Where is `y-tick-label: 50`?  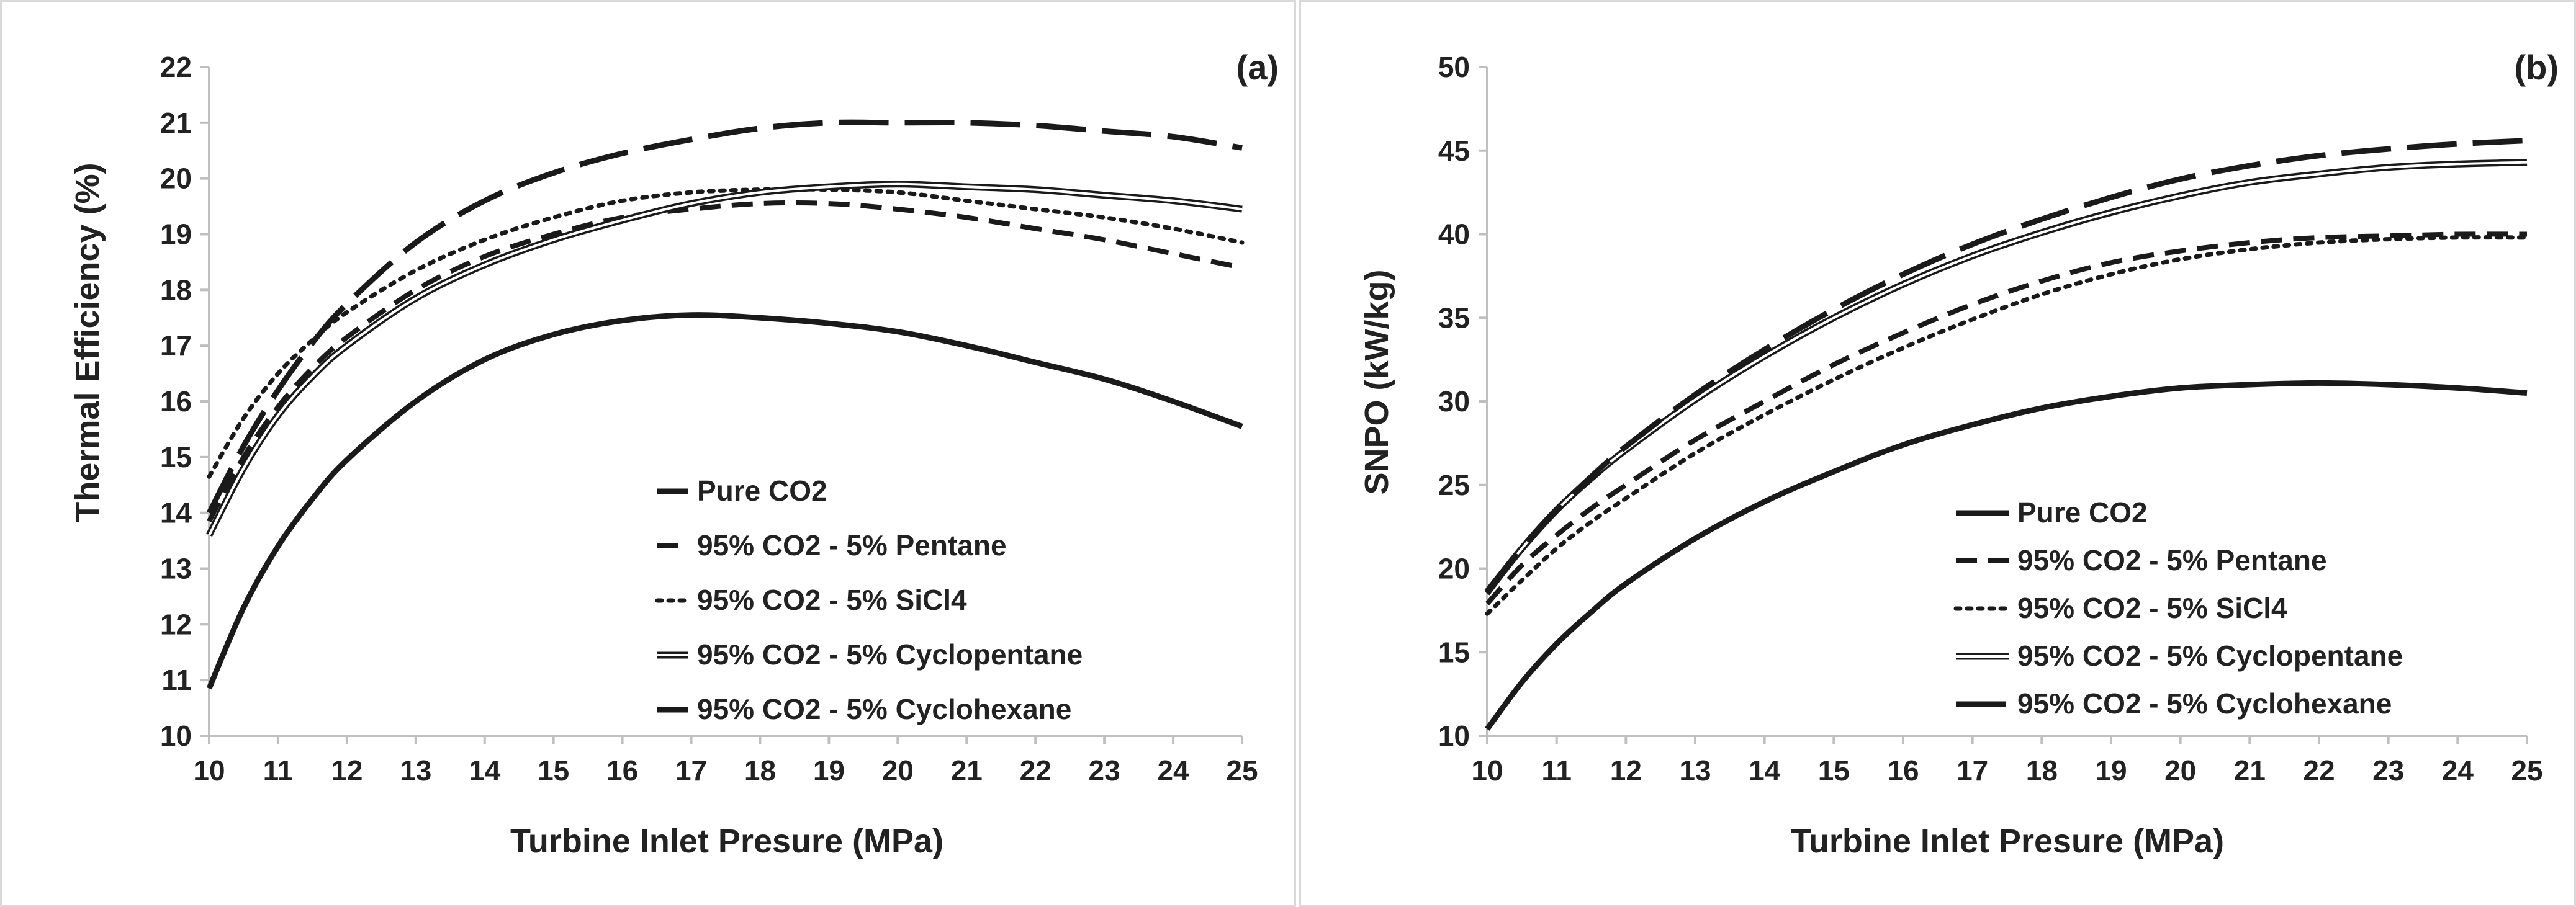 y-tick-label: 50 is located at coordinates (1454, 67).